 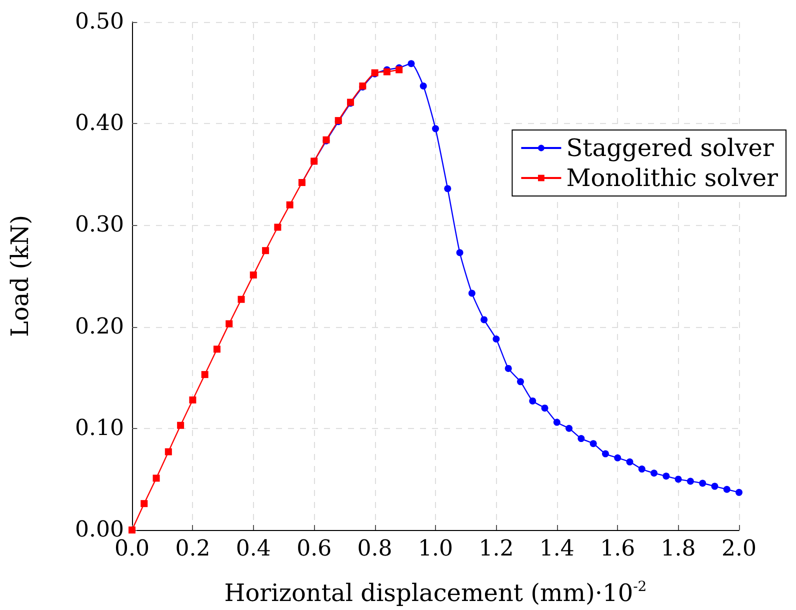 What do you see at coordinates (253, 549) in the screenshot?
I see `x-tick-label: 0.4` at bounding box center [253, 549].